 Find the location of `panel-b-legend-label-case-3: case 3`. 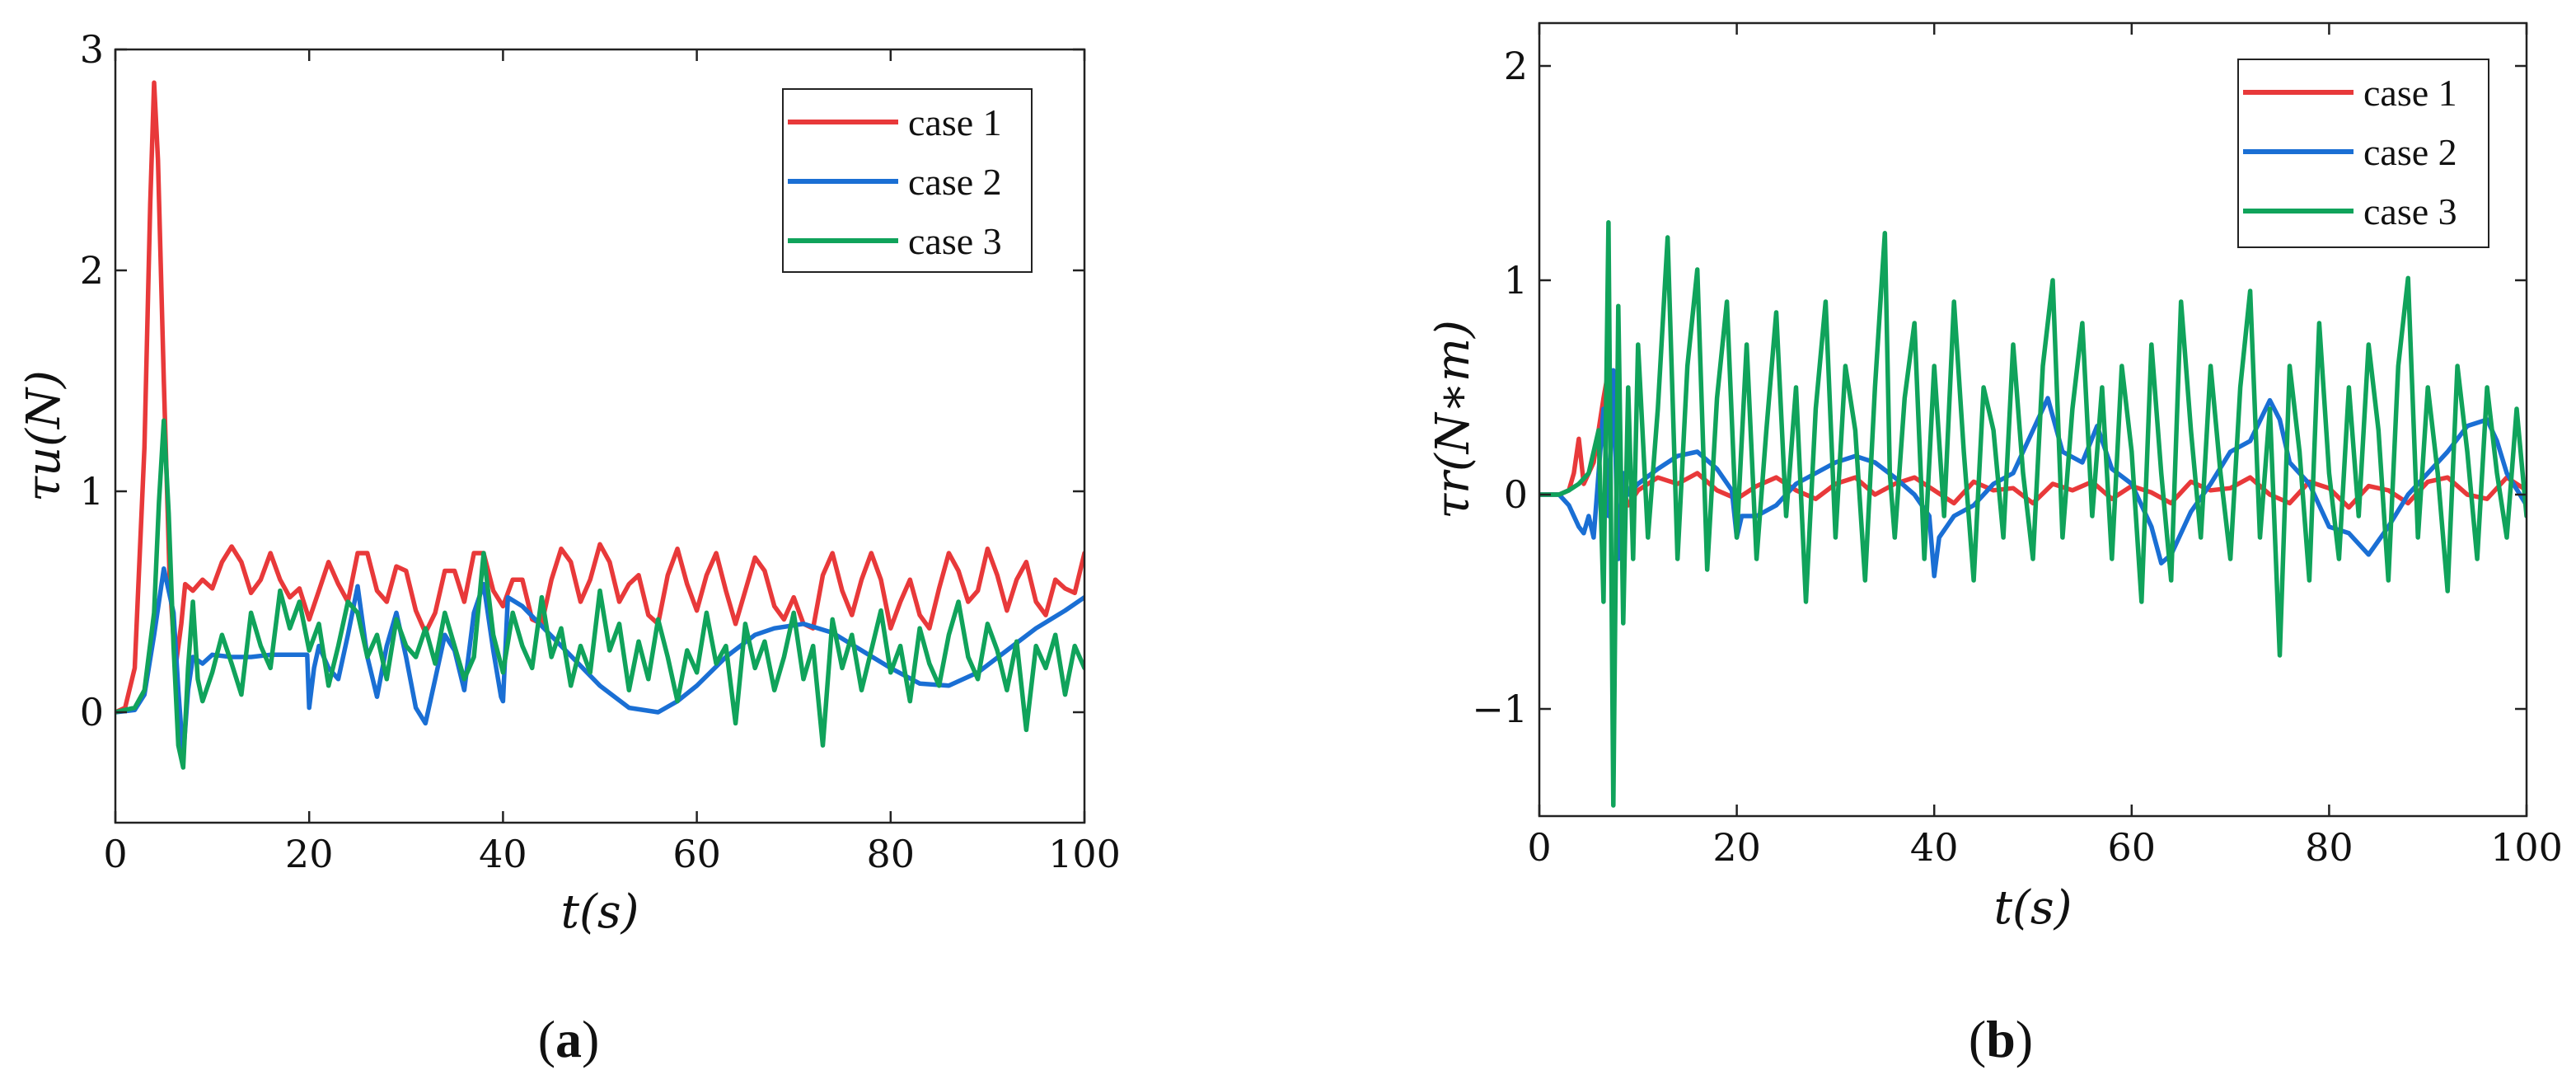

panel-b-legend-label-case-3: case 3 is located at coordinates (2410, 211).